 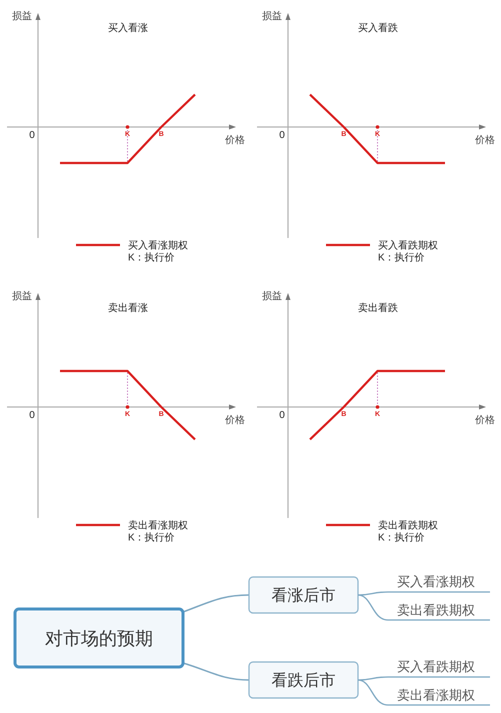 What do you see at coordinates (436, 582) in the screenshot?
I see `text: 买入看涨期权` at bounding box center [436, 582].